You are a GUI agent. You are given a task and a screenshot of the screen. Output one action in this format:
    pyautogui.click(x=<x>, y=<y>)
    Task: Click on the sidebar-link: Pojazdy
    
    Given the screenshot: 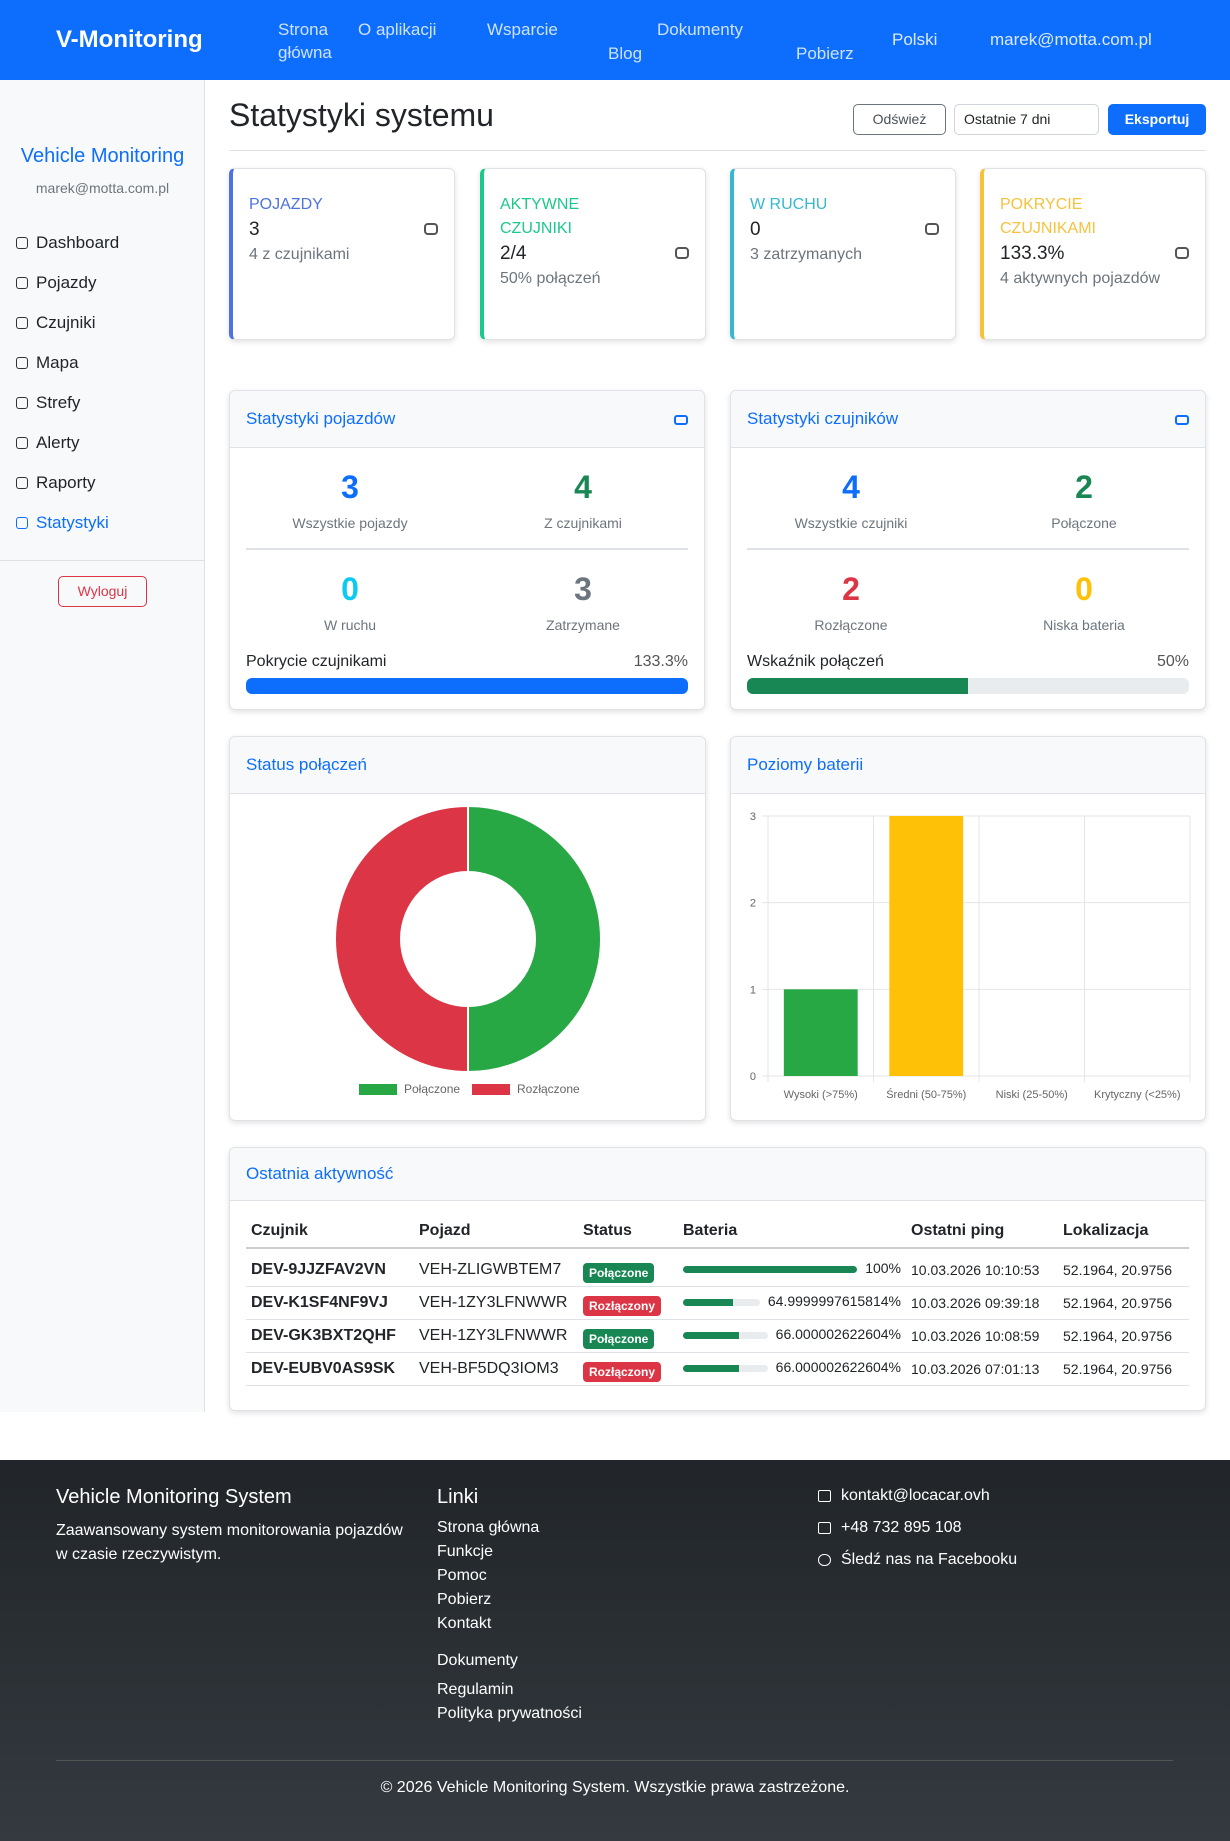 What is the action you would take?
    pyautogui.click(x=66, y=282)
    